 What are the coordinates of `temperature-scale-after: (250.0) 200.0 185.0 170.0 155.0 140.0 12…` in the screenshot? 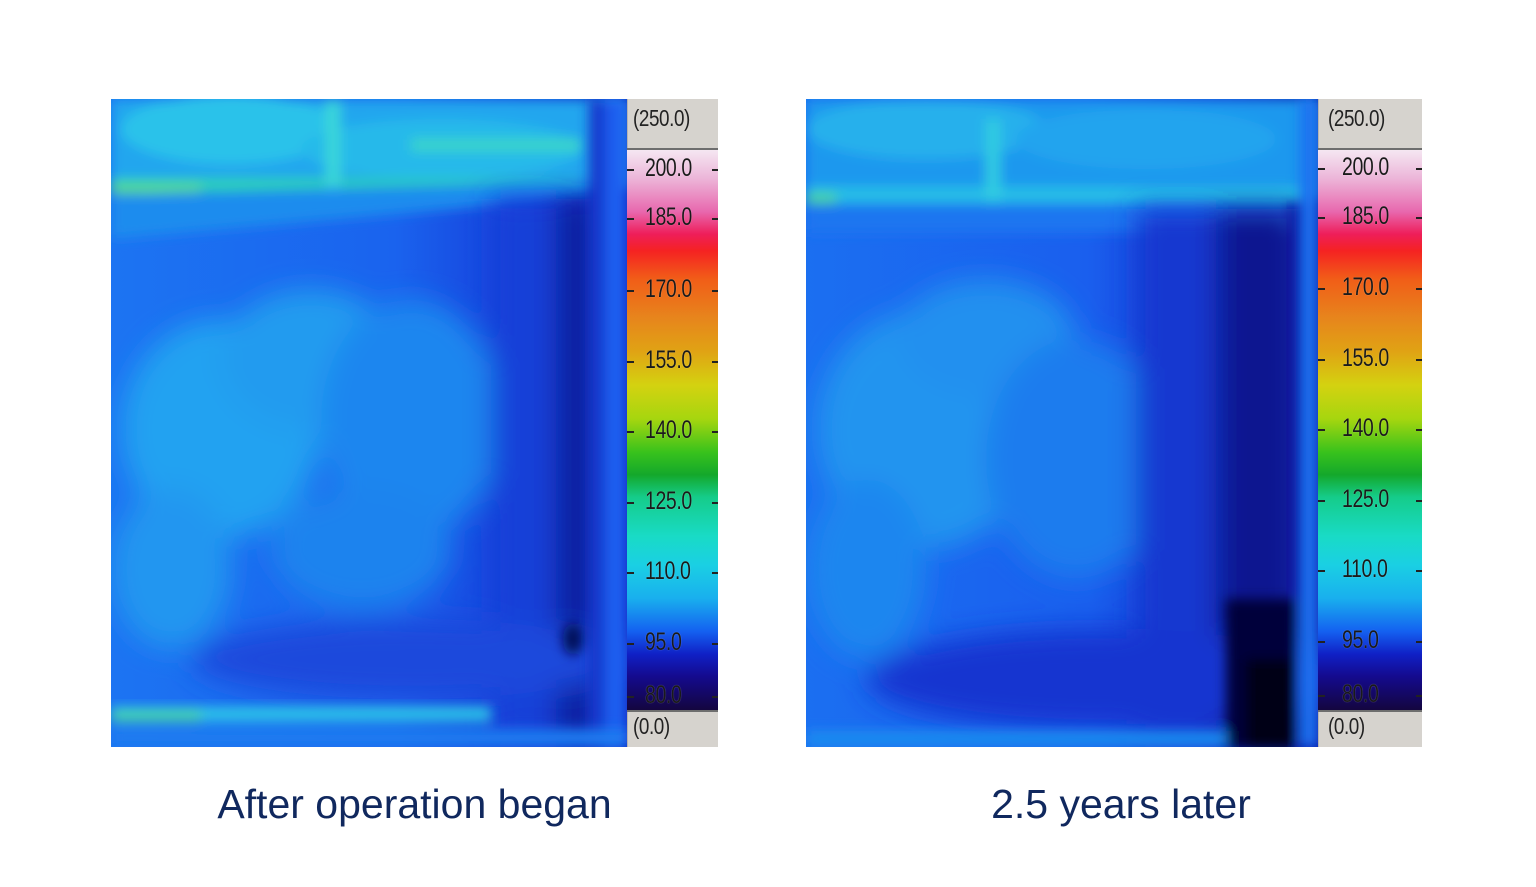 It's located at (1370, 423).